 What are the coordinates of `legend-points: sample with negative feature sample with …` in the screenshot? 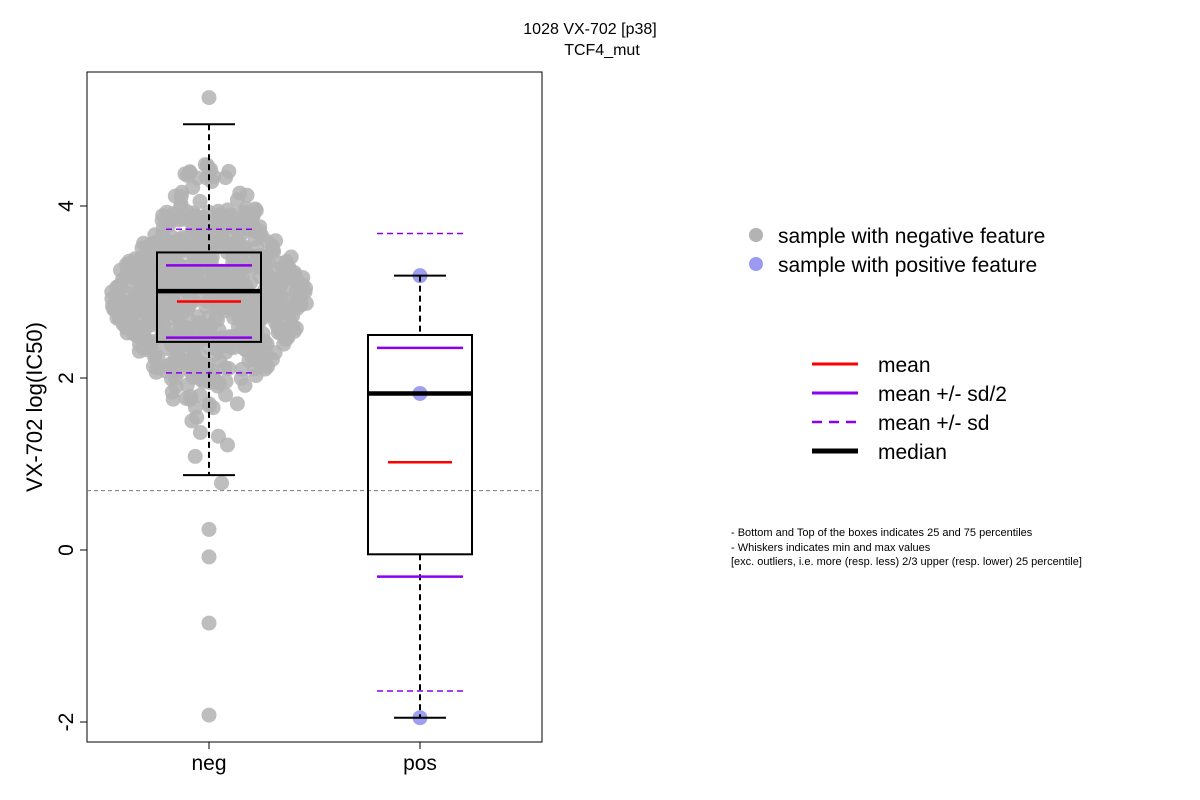 It's located at (897, 251).